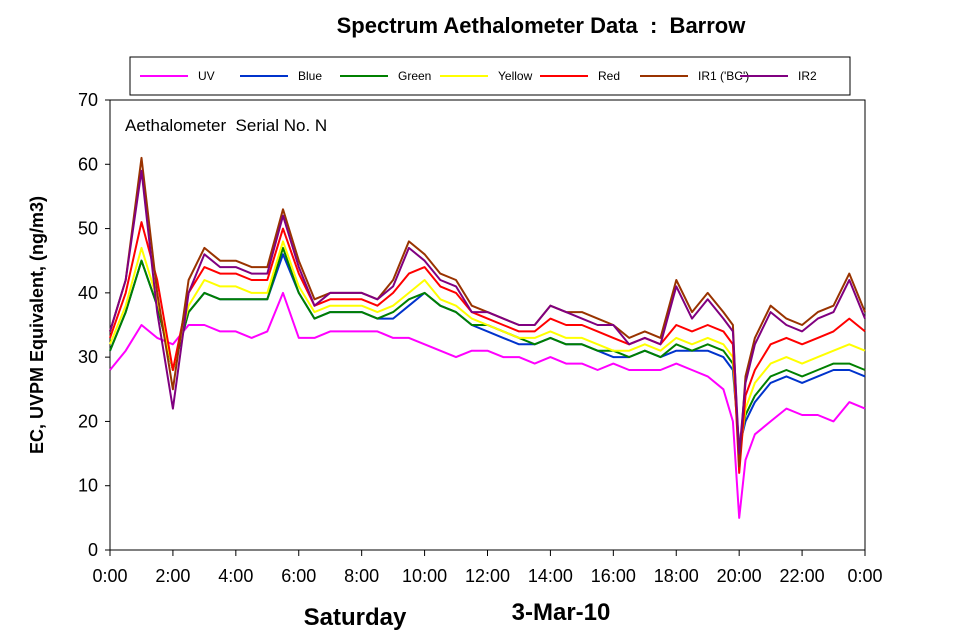 The width and height of the screenshot is (955, 642). I want to click on legend-label: Yellow, so click(515, 76).